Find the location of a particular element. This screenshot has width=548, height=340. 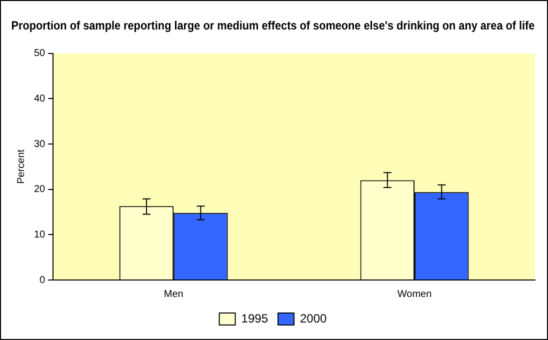

legend-label: 1995 is located at coordinates (254, 318).